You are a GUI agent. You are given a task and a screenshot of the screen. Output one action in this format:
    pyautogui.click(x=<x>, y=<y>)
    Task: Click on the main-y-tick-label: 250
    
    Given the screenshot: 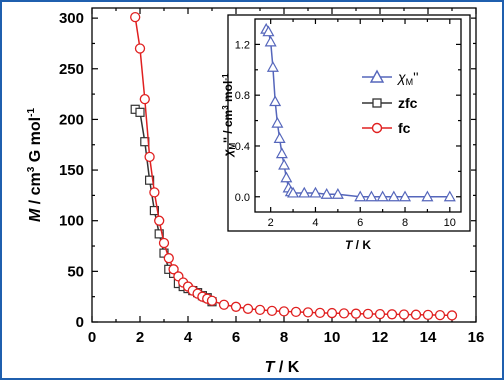 What is the action you would take?
    pyautogui.click(x=71, y=69)
    